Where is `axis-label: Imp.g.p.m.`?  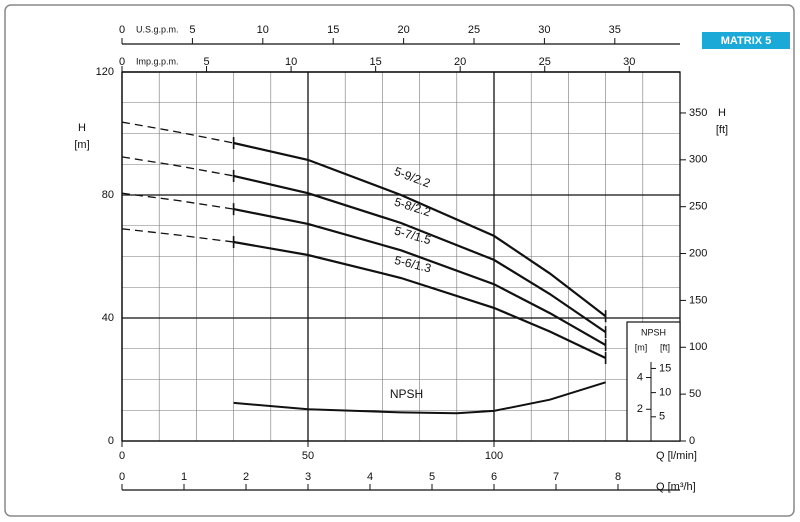
axis-label: Imp.g.p.m. is located at coordinates (157, 61).